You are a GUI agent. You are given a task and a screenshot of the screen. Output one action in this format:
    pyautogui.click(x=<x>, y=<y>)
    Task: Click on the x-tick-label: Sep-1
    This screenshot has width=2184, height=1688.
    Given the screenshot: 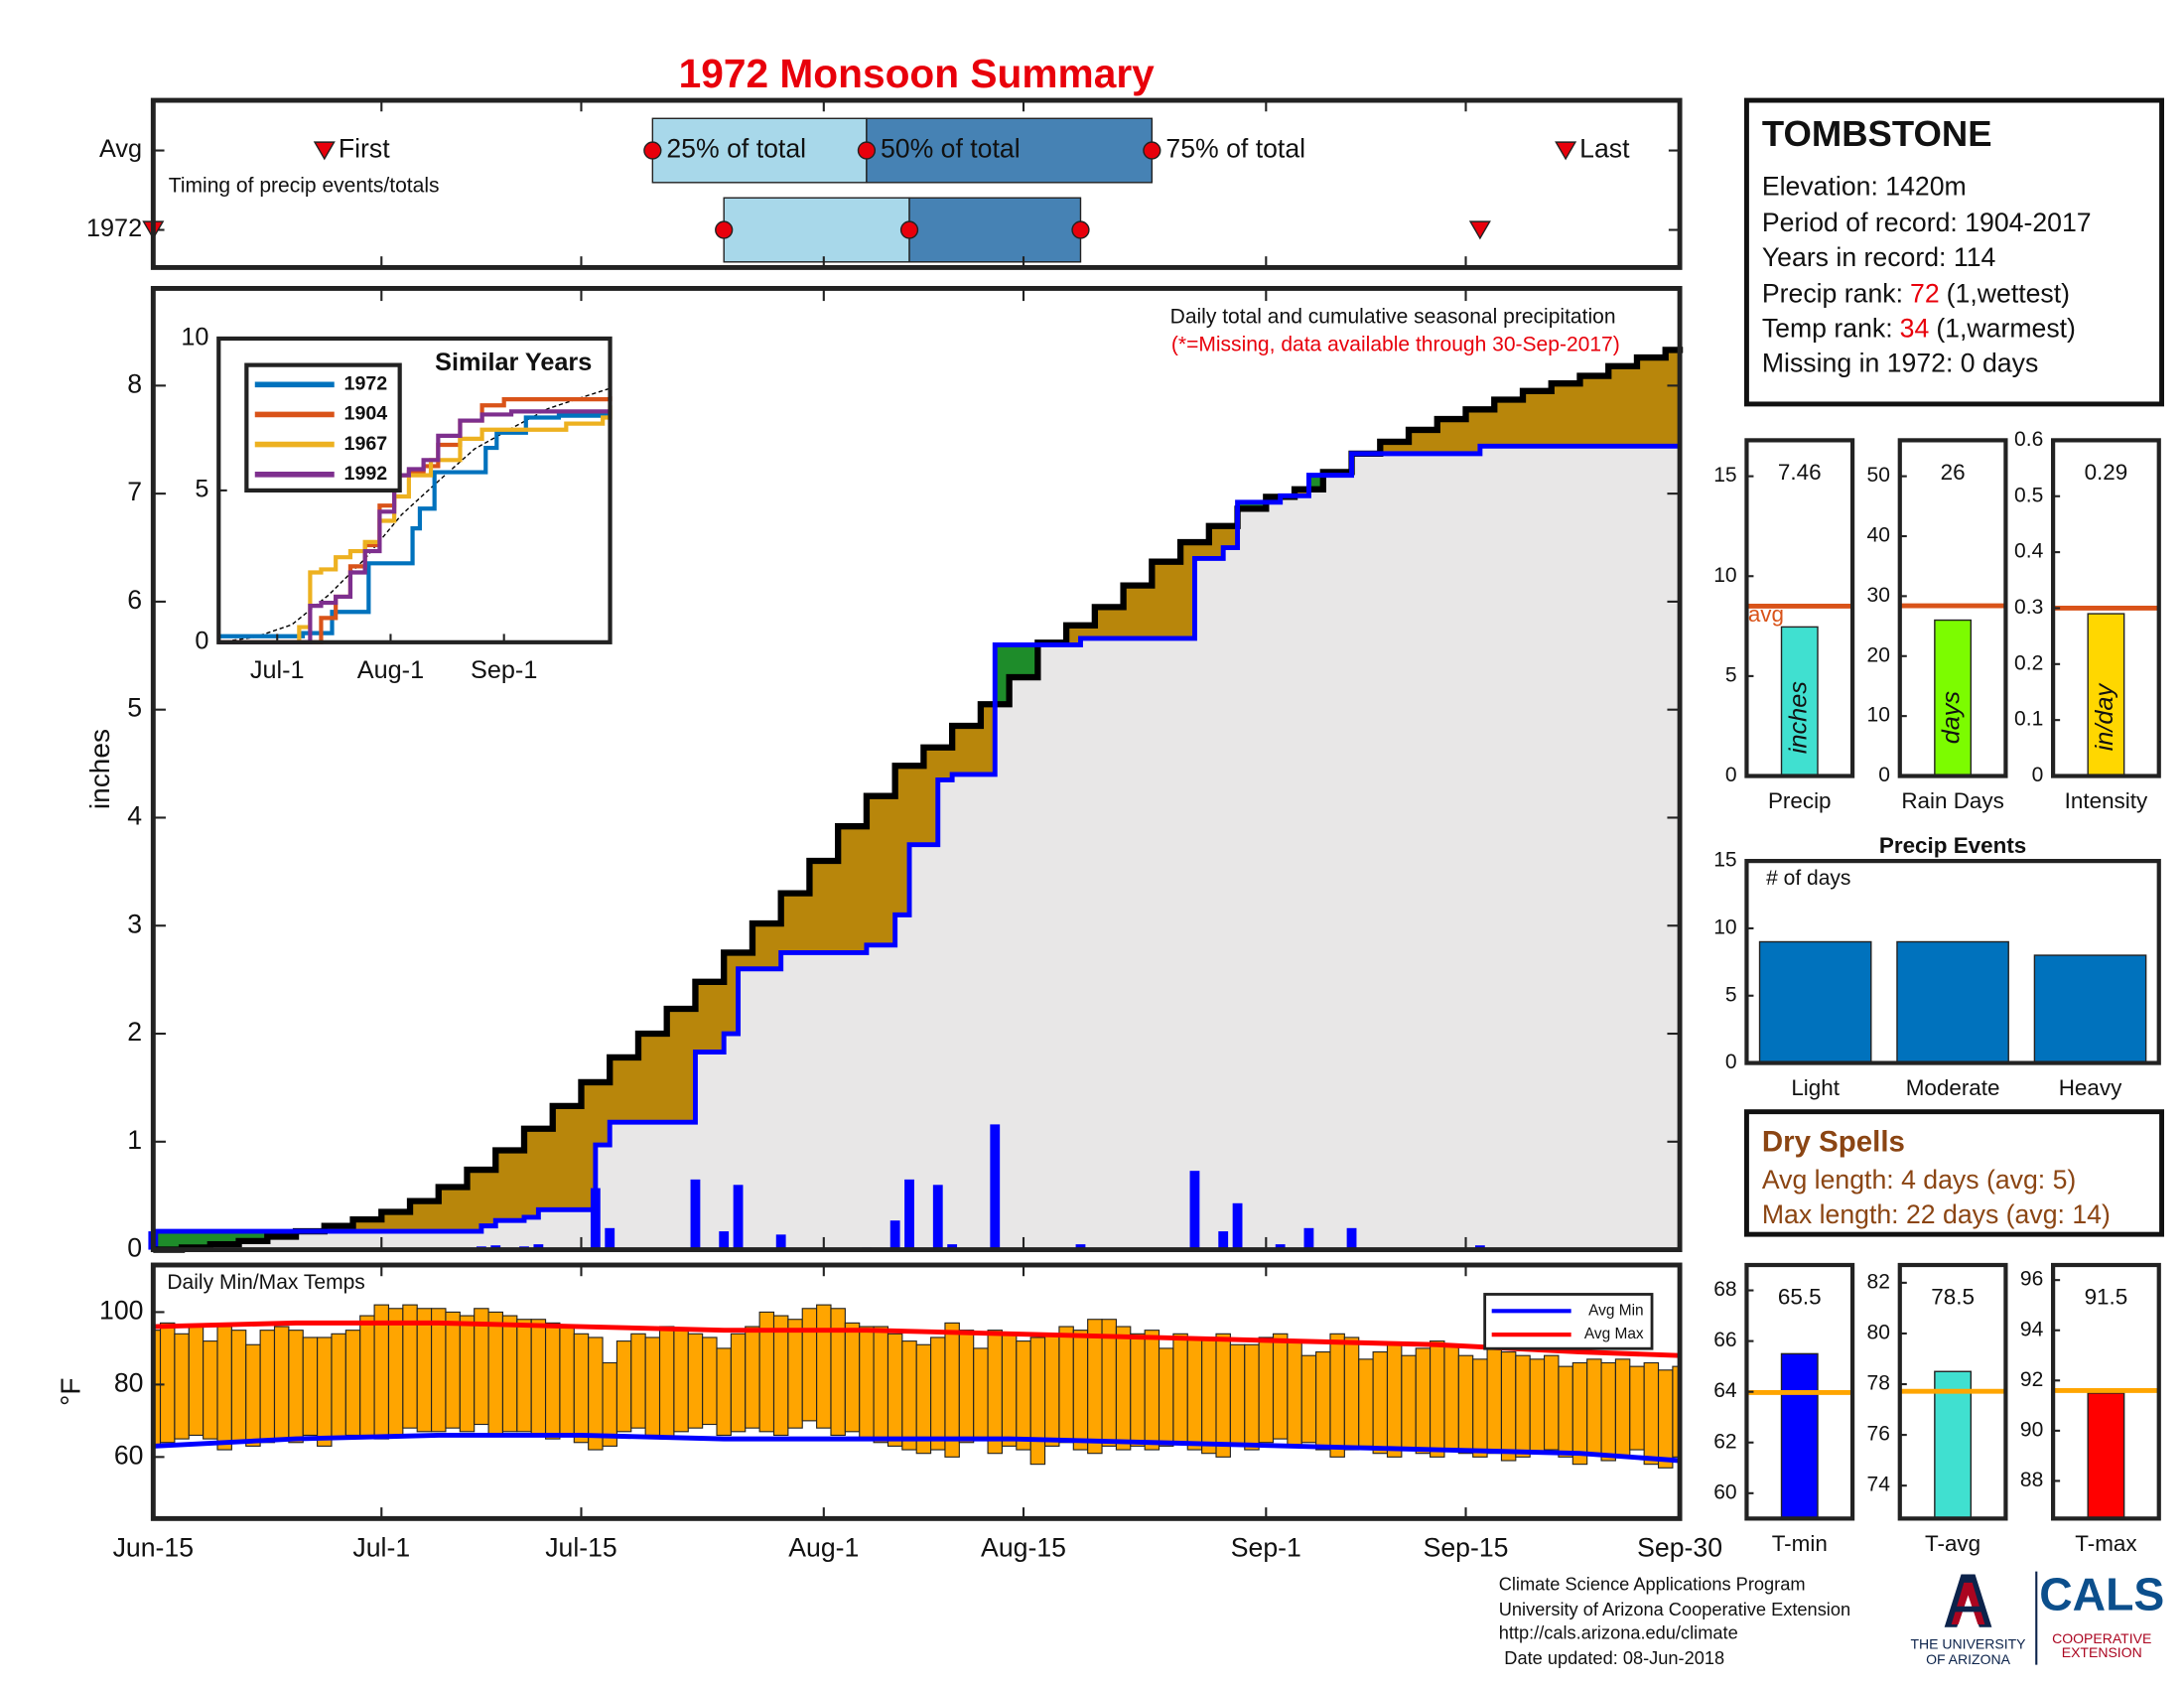 What is the action you would take?
    pyautogui.click(x=1266, y=1547)
    